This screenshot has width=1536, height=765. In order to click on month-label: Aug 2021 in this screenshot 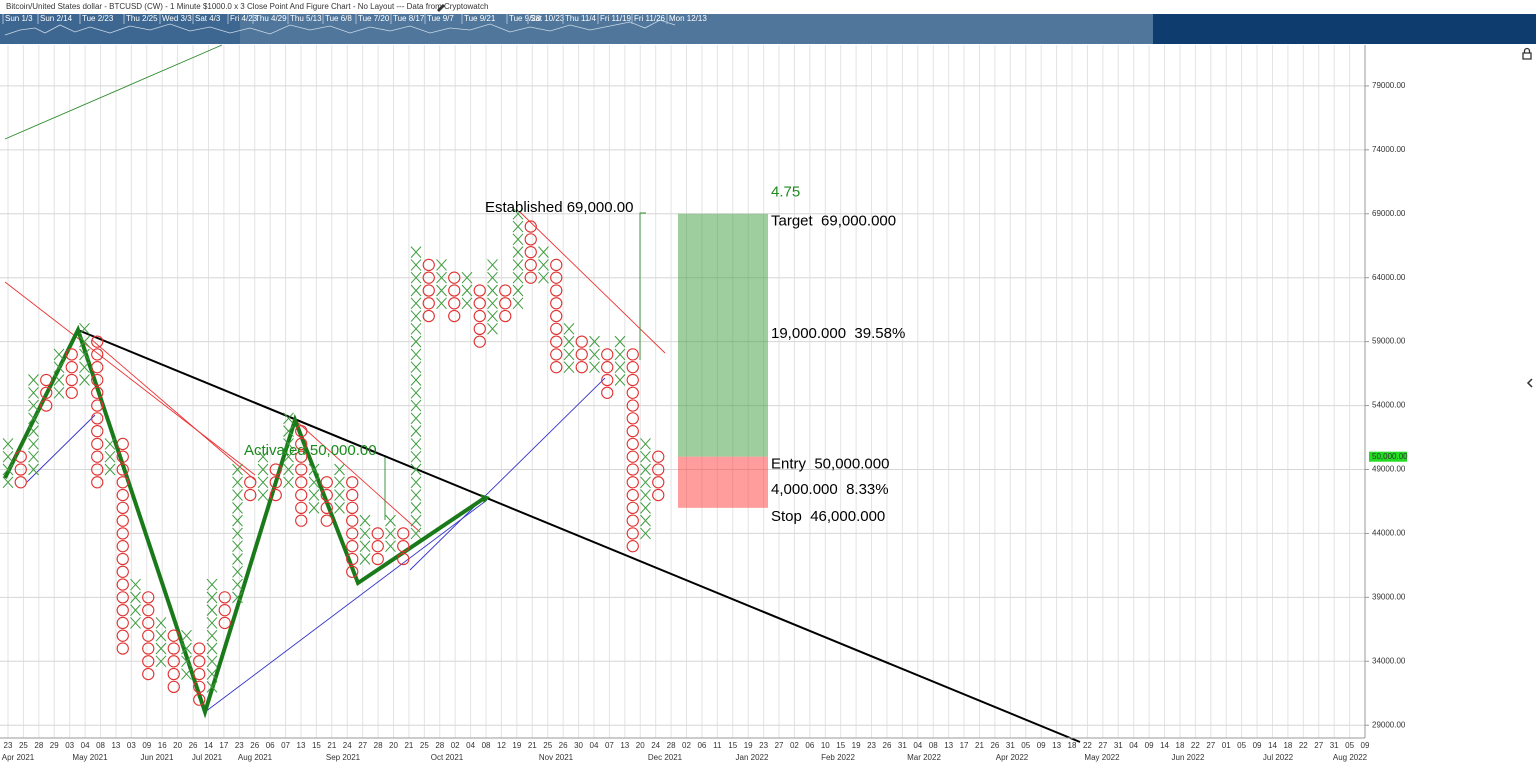, I will do `click(255, 757)`.